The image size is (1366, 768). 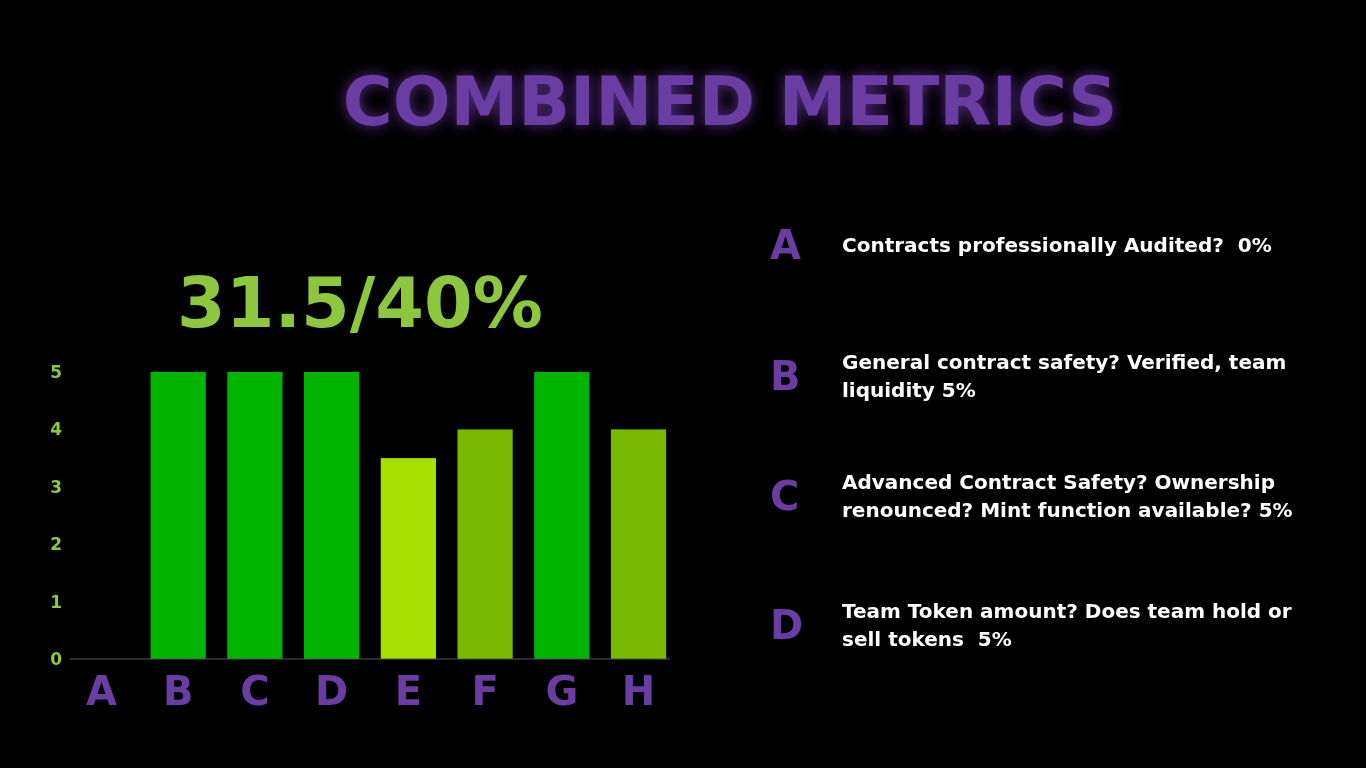 What do you see at coordinates (56, 429) in the screenshot?
I see `y-tick-label: 4` at bounding box center [56, 429].